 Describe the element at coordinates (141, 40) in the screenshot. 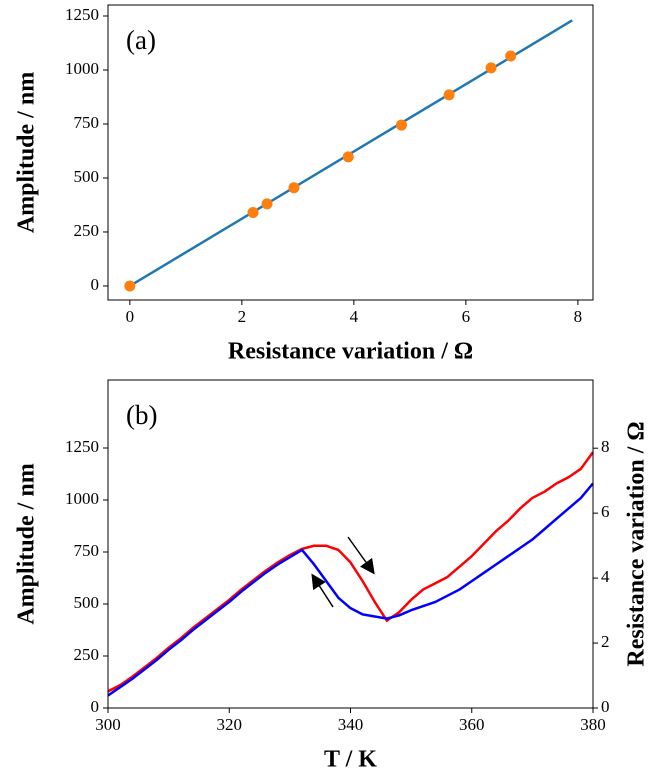

I see `annotation: (a)` at that location.